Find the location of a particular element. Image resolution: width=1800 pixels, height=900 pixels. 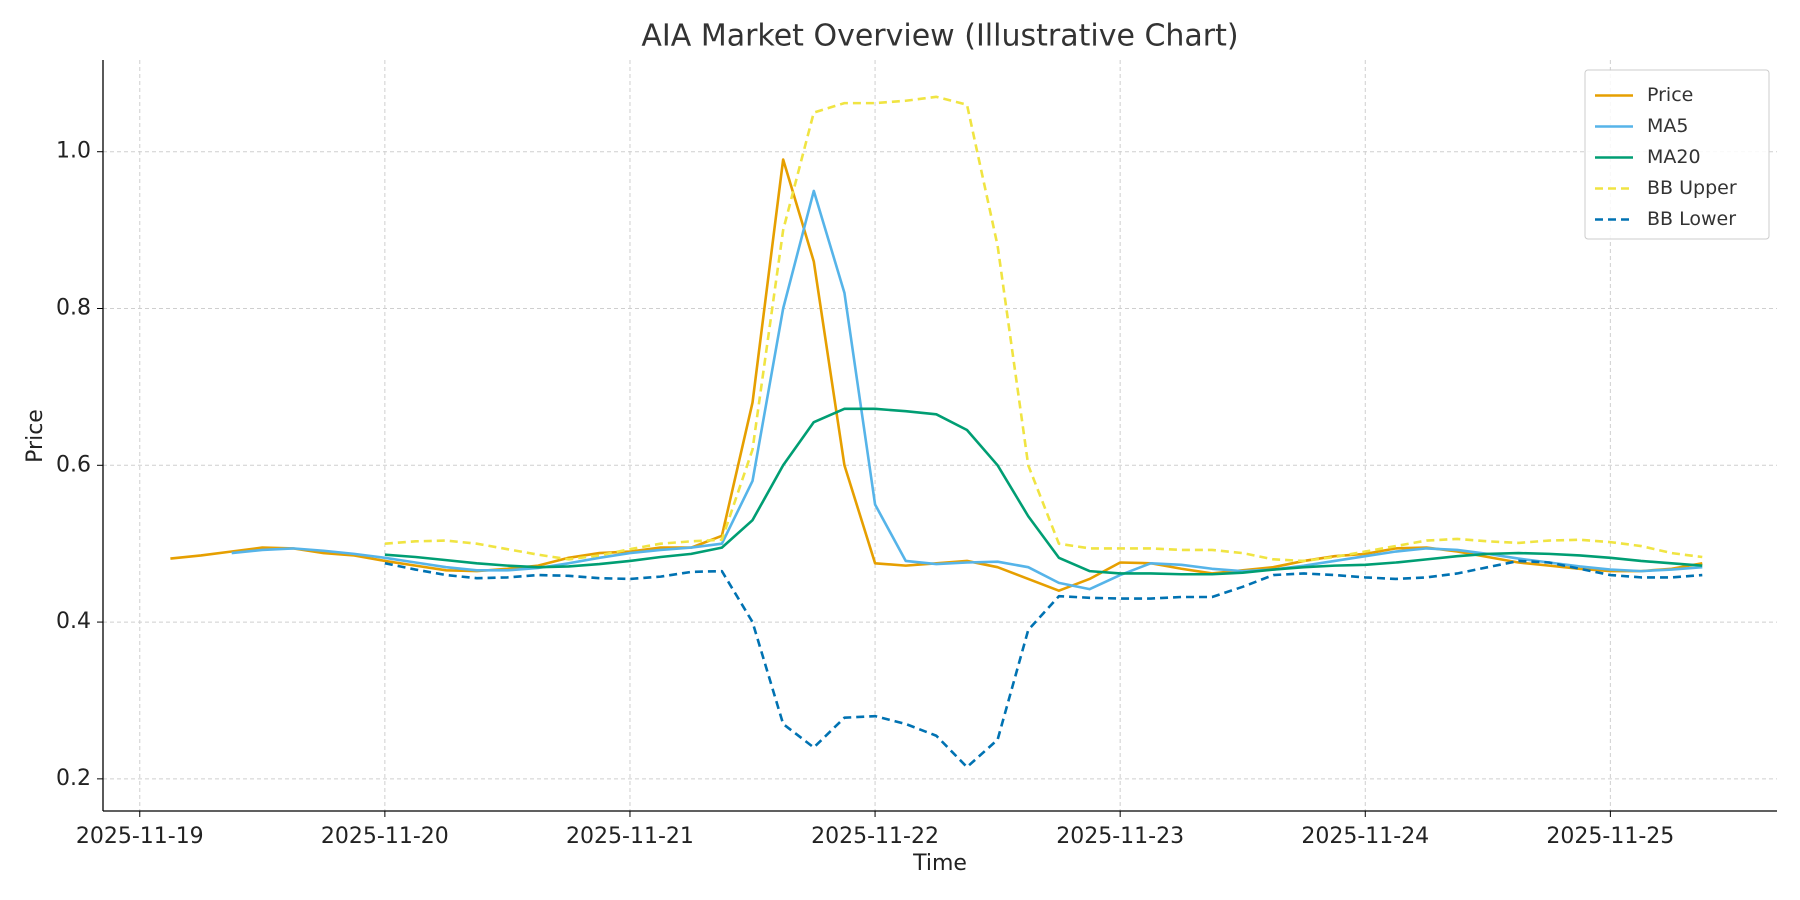

legend: Price MA5 MA20 BB Upper BB Lower is located at coordinates (1677, 154).